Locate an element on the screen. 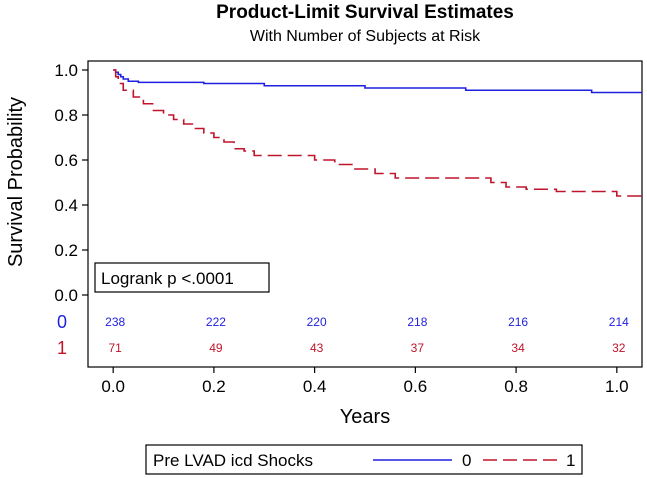  y-axis-label: Survival Probability is located at coordinates (16, 182).